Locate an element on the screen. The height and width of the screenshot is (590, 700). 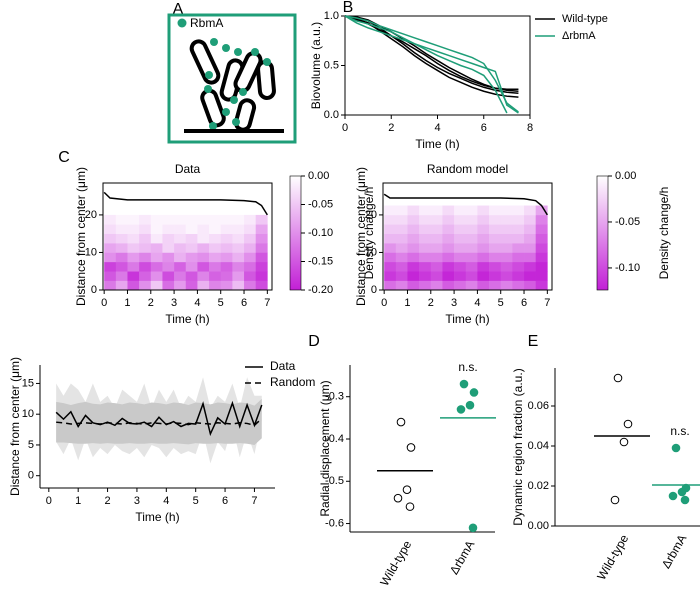
x-tick-label: ΔrbmA is located at coordinates (462, 557).